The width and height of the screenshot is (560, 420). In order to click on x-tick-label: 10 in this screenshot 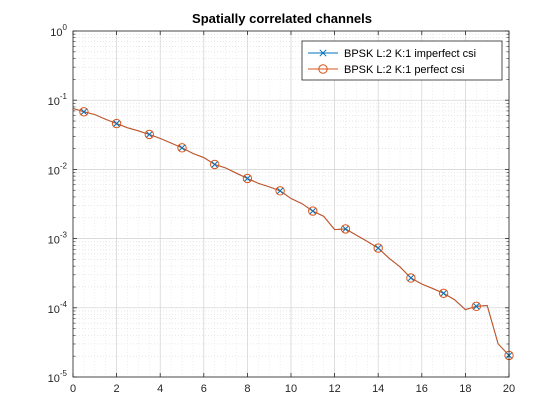, I will do `click(291, 389)`.